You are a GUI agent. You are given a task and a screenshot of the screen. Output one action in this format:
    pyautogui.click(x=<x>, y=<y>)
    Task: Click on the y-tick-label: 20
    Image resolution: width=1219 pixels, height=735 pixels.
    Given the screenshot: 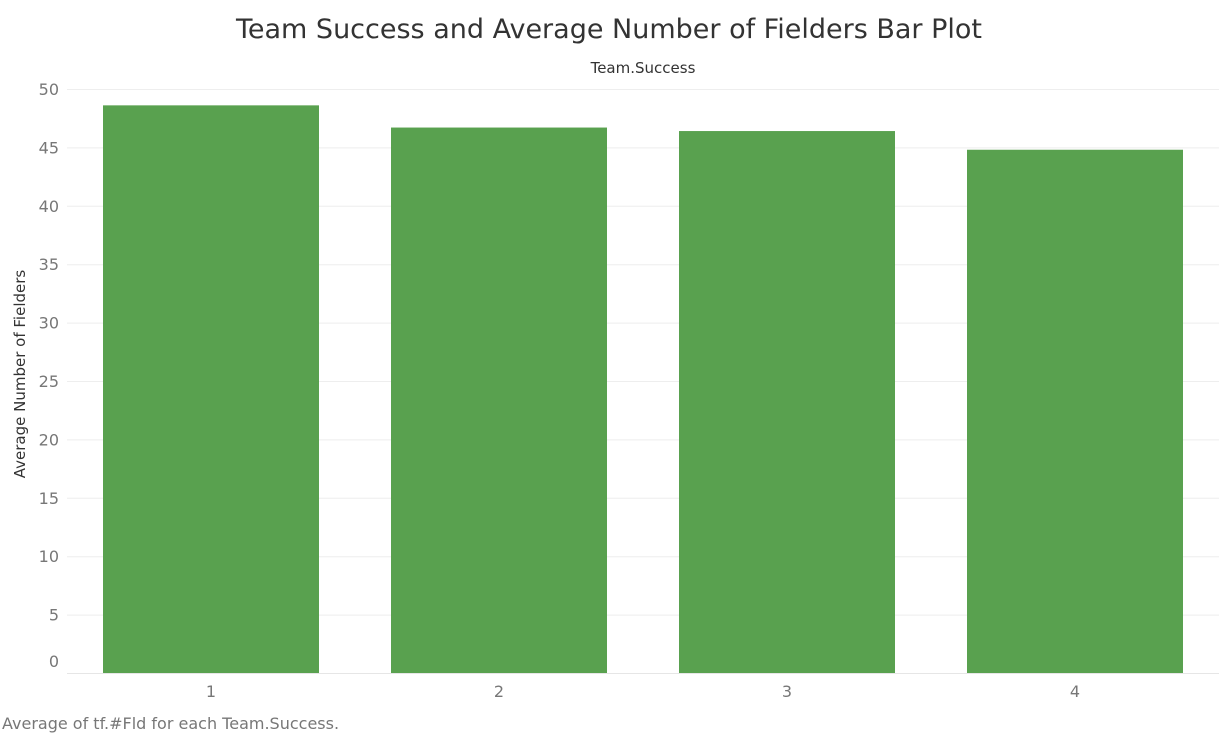 What is the action you would take?
    pyautogui.click(x=49, y=439)
    